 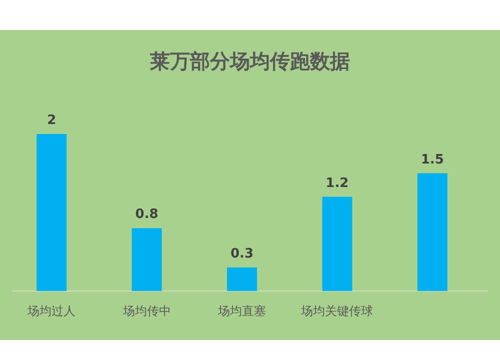 What do you see at coordinates (242, 254) in the screenshot?
I see `data-label: 0.3` at bounding box center [242, 254].